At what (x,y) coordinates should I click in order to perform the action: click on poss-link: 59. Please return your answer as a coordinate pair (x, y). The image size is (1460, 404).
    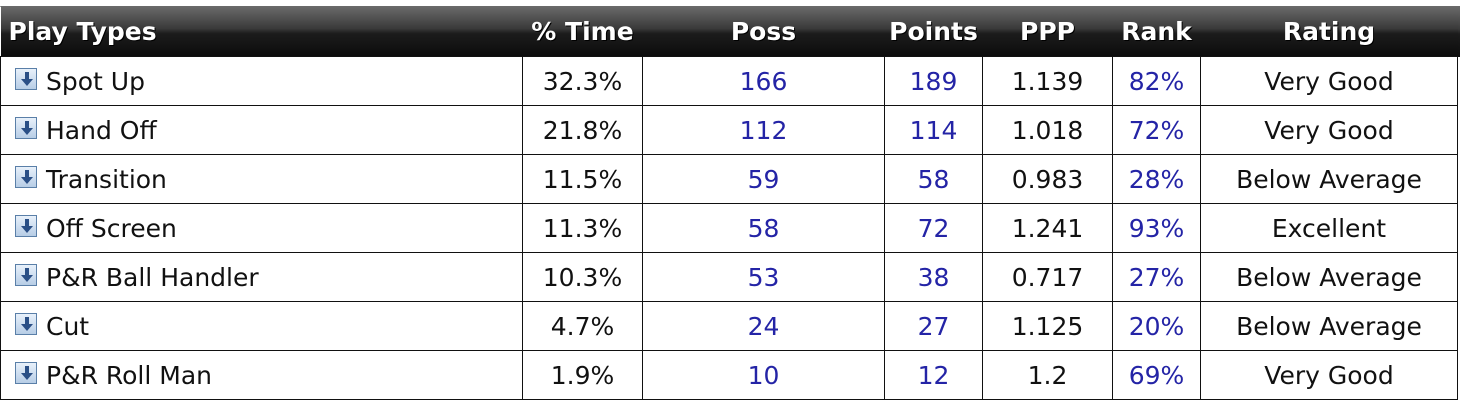
    Looking at the image, I should click on (763, 179).